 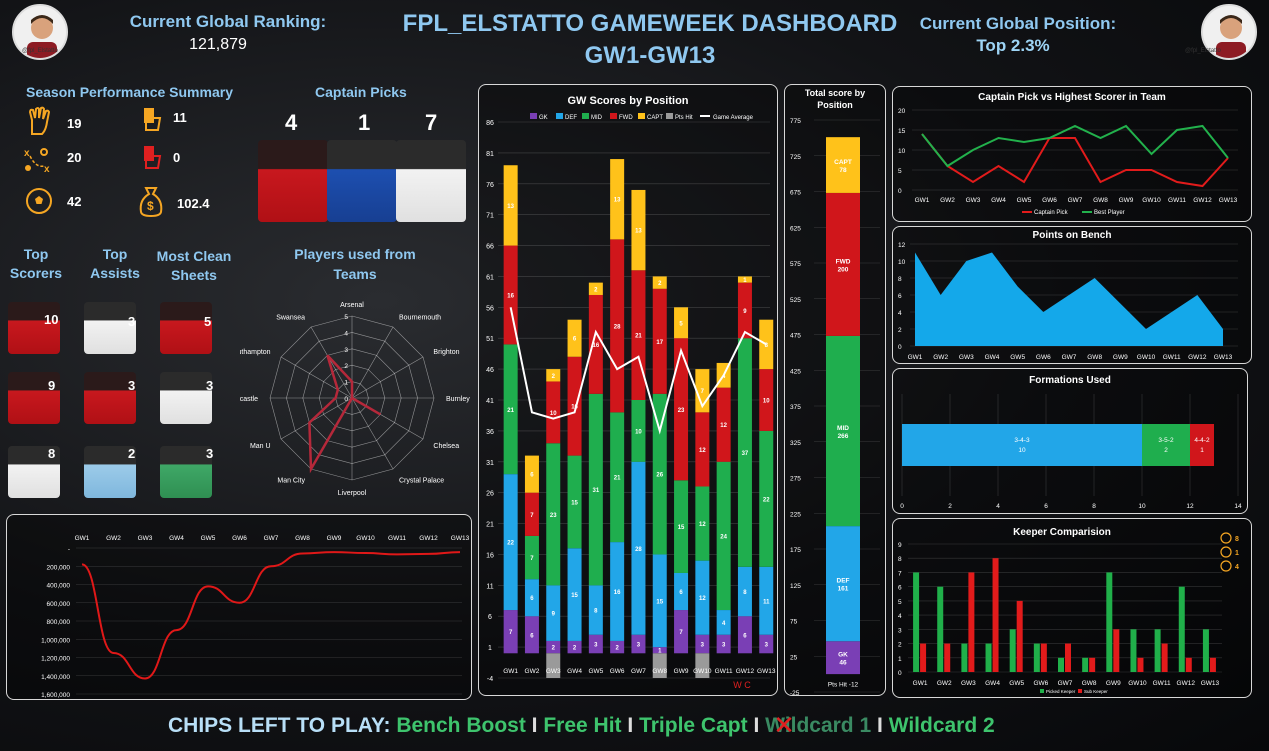 I want to click on bar-data-label: 7, so click(x=511, y=633).